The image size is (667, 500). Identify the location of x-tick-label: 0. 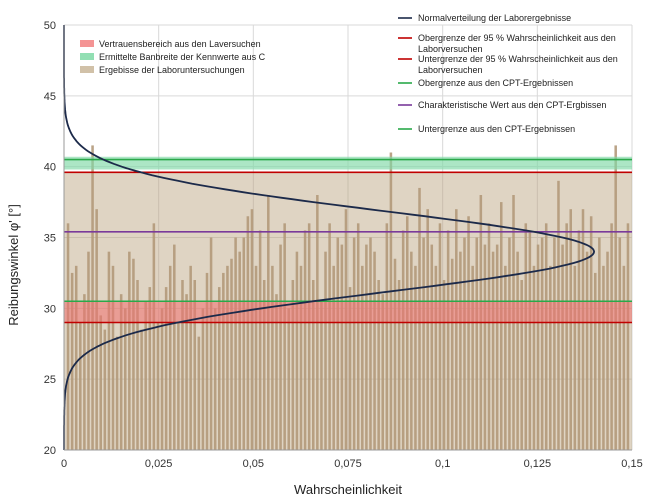
(64, 464).